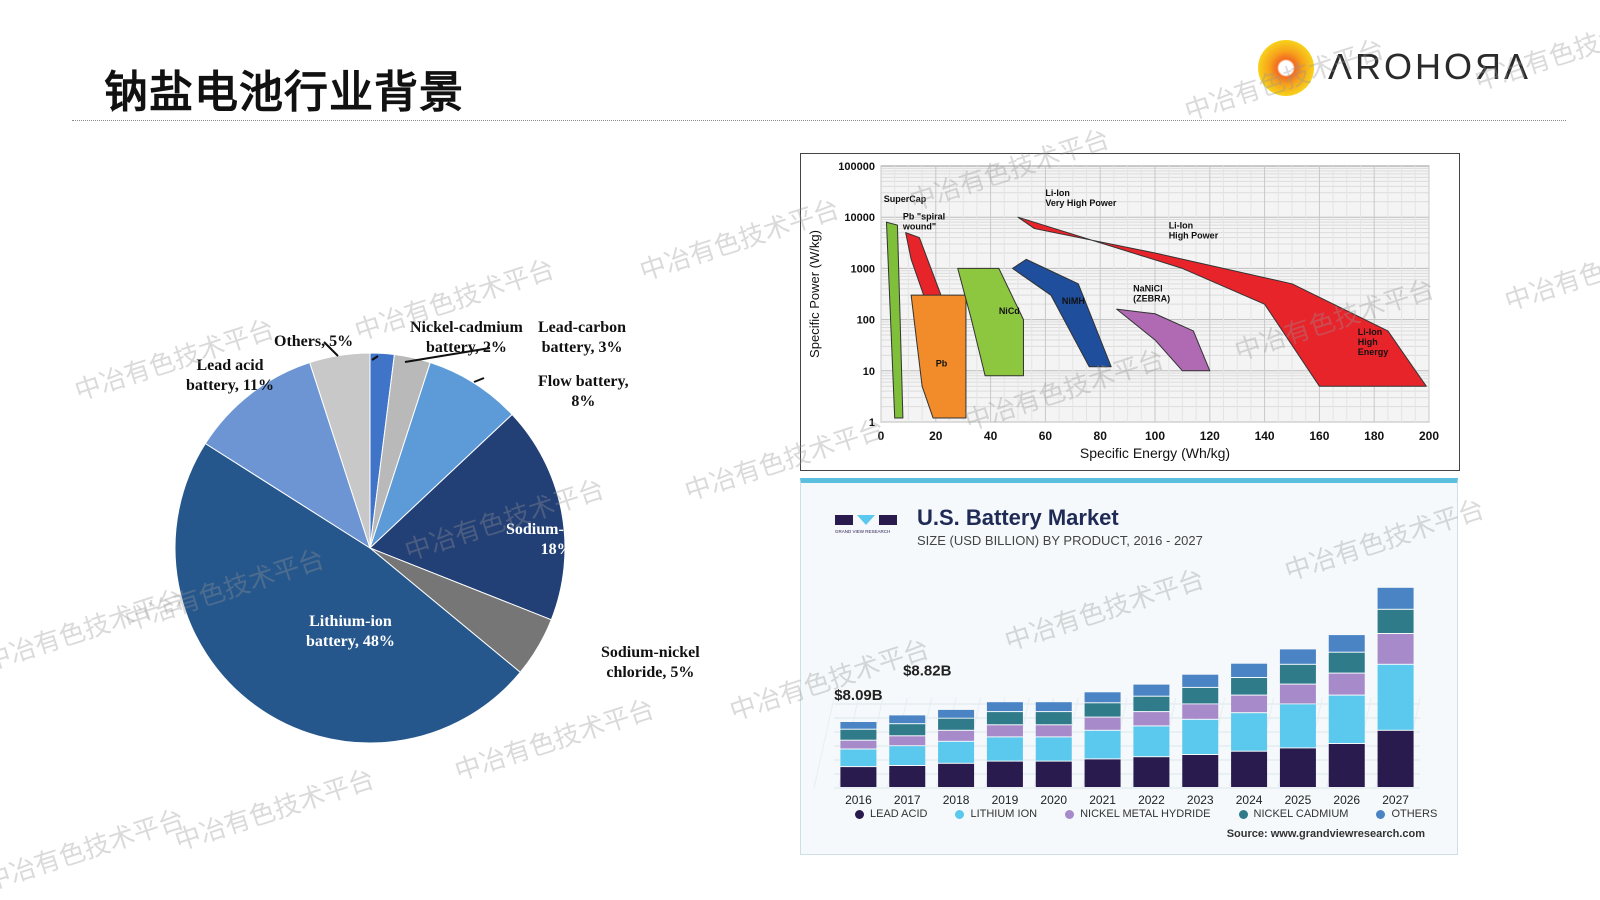  What do you see at coordinates (1373, 342) in the screenshot?
I see `ragone-label-li-ion-high-energy: Li-Ion High Energy` at bounding box center [1373, 342].